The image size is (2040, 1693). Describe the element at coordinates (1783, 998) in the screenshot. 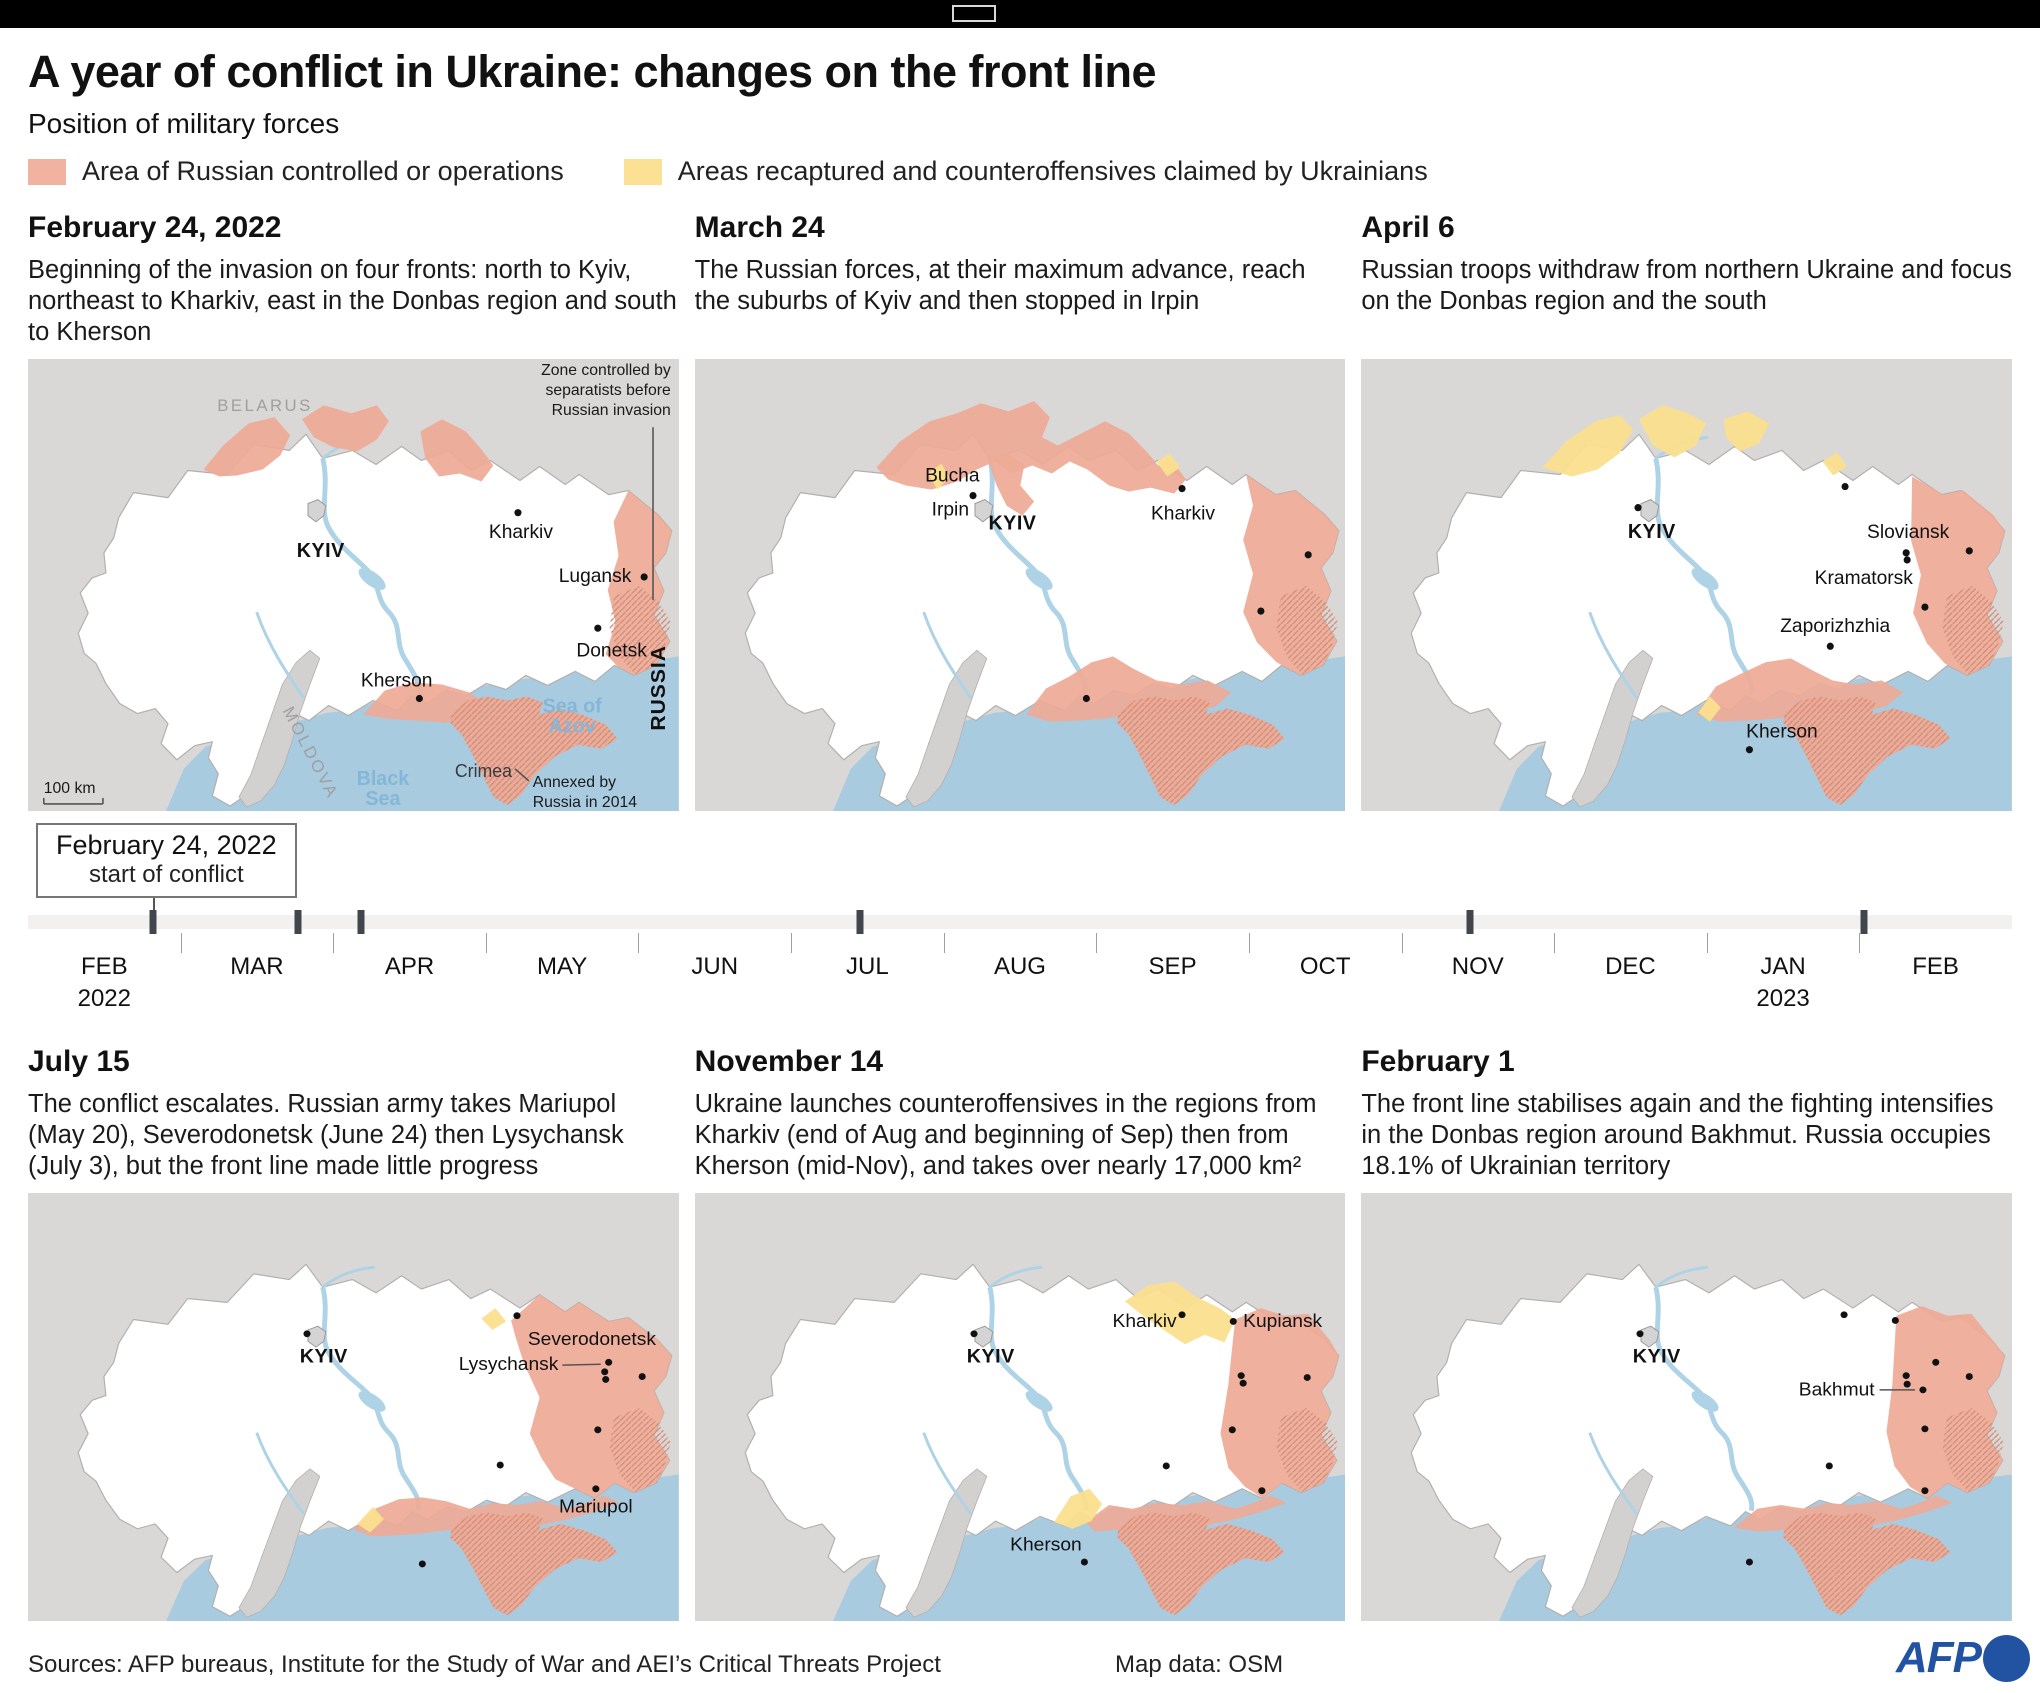

I see `timeline-year-label: 2023` at that location.